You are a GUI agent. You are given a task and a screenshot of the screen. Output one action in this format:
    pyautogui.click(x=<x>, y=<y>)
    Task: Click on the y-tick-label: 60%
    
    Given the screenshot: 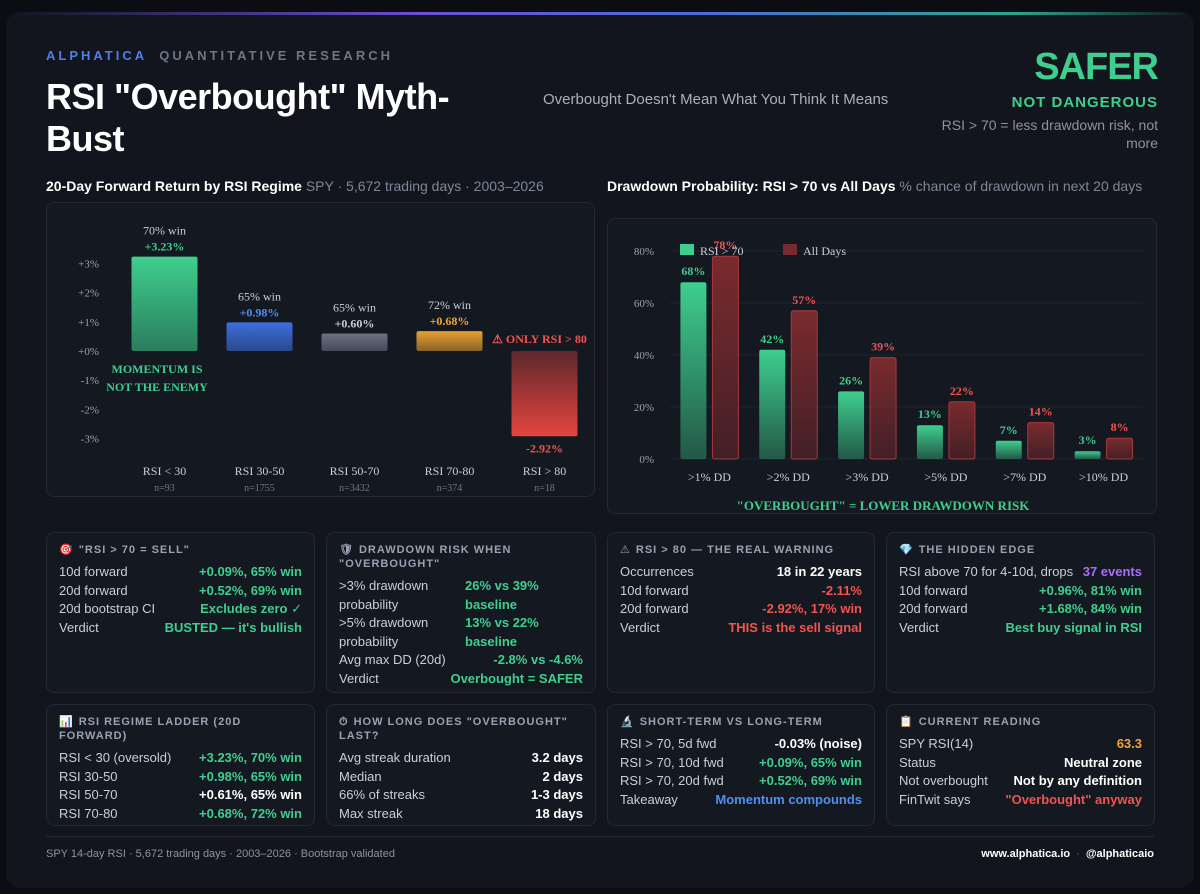 What is the action you would take?
    pyautogui.click(x=644, y=304)
    